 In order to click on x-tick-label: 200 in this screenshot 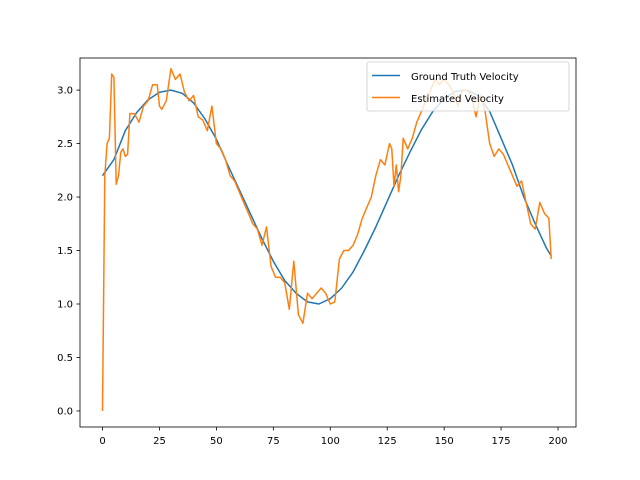, I will do `click(557, 441)`.